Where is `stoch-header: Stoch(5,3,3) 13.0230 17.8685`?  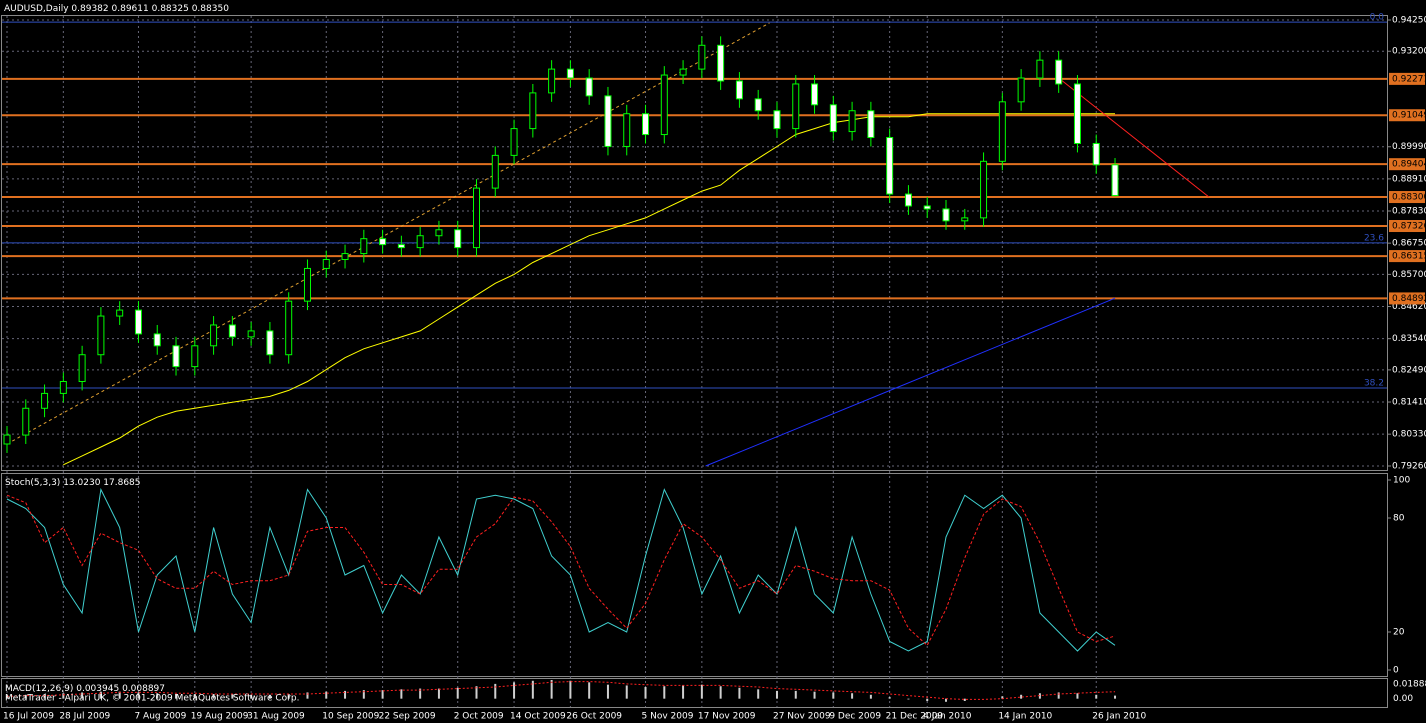 stoch-header: Stoch(5,3,3) 13.0230 17.8685 is located at coordinates (73, 483).